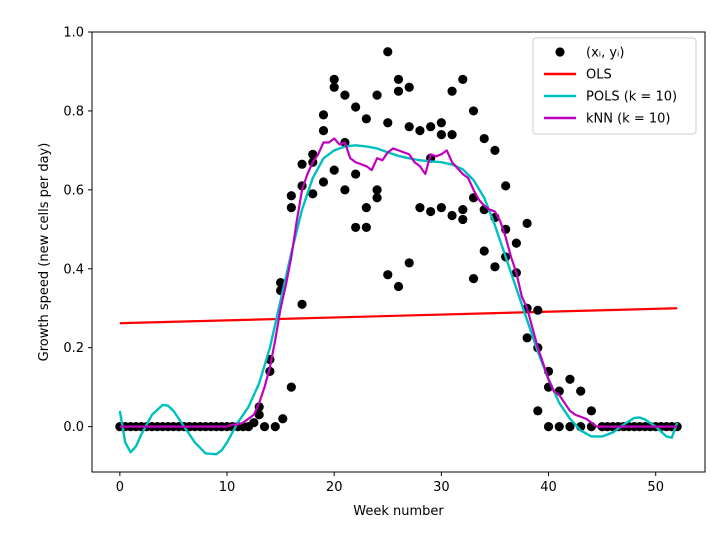 This screenshot has width=725, height=535. Describe the element at coordinates (655, 487) in the screenshot. I see `x-tick-label: 50` at that location.